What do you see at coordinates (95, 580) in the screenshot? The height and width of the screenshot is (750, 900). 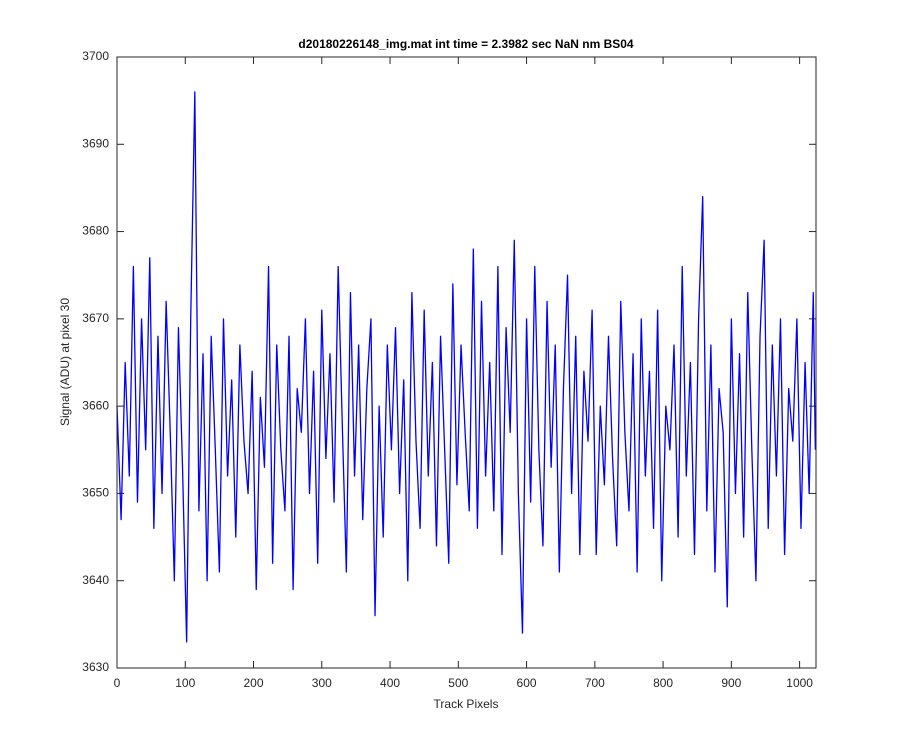 I see `y-tick-label: 3640` at bounding box center [95, 580].